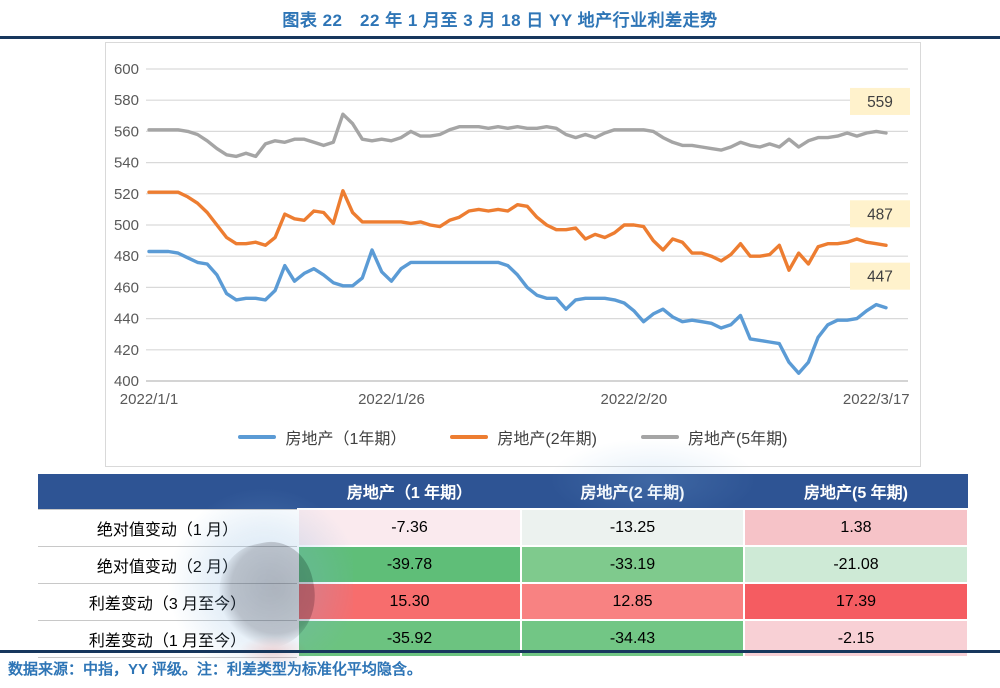  I want to click on end-value-label: 447, so click(880, 277).